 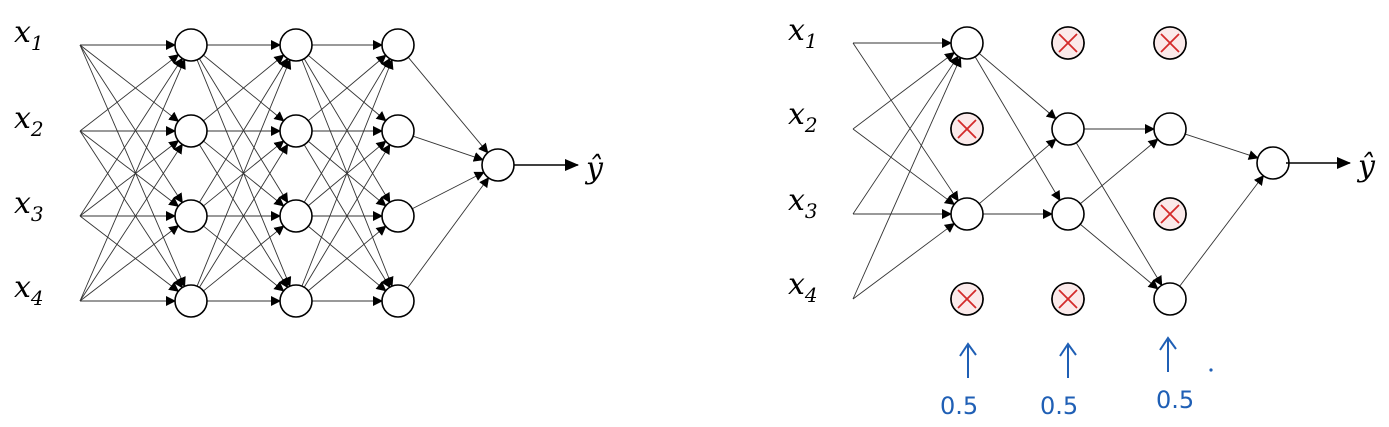 What do you see at coordinates (1175, 400) in the screenshot?
I see `keep-prob-label-3: 0.5` at bounding box center [1175, 400].